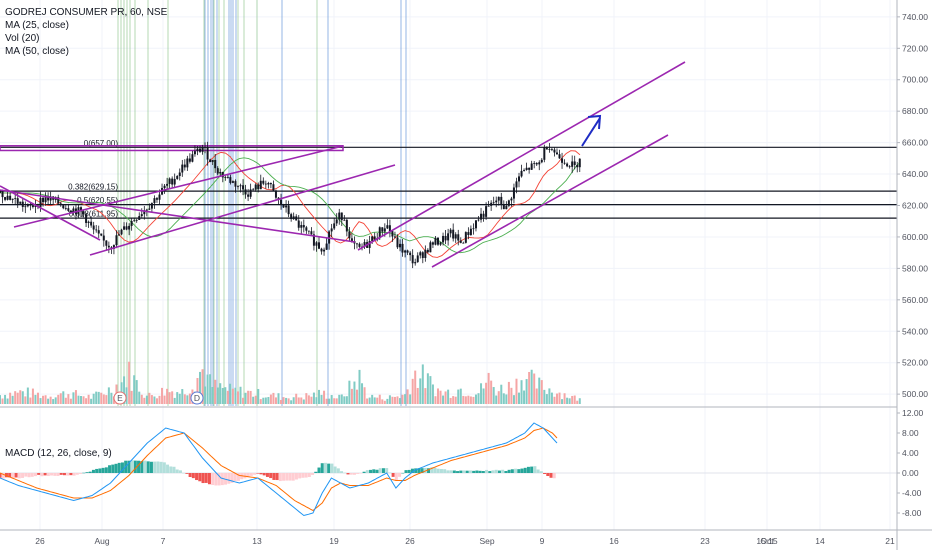  I want to click on symbol-title: GODREJ CONSUMER PR, 60, NSE, so click(86, 12).